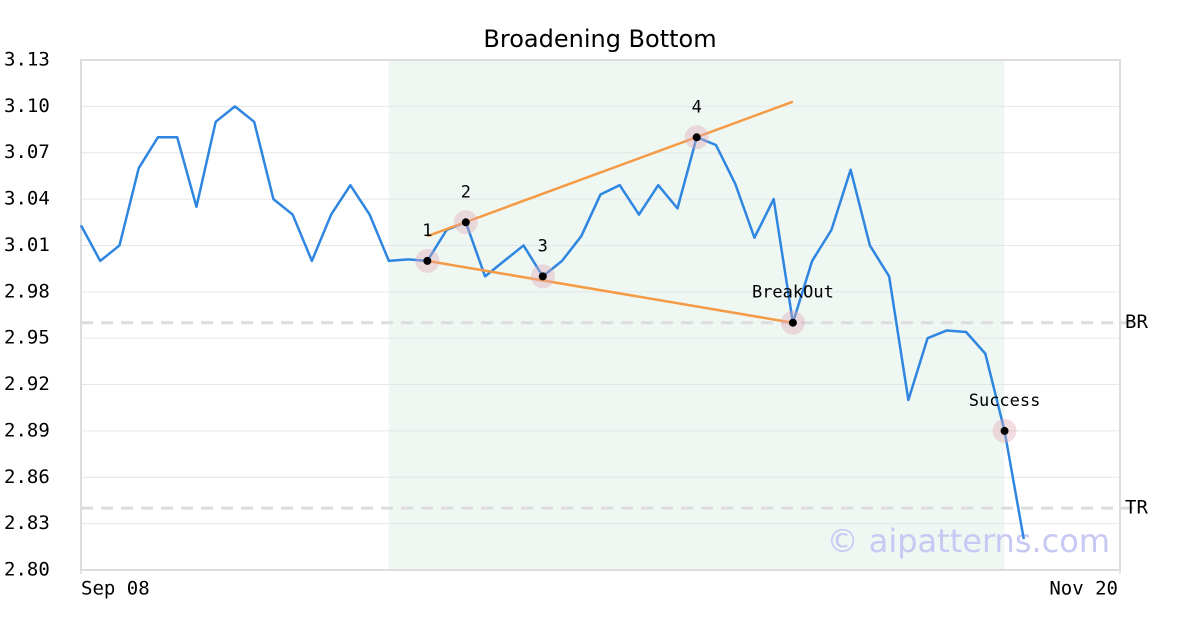 This screenshot has height=630, width=1200. Describe the element at coordinates (793, 293) in the screenshot. I see `point-label: BreakOut` at that location.